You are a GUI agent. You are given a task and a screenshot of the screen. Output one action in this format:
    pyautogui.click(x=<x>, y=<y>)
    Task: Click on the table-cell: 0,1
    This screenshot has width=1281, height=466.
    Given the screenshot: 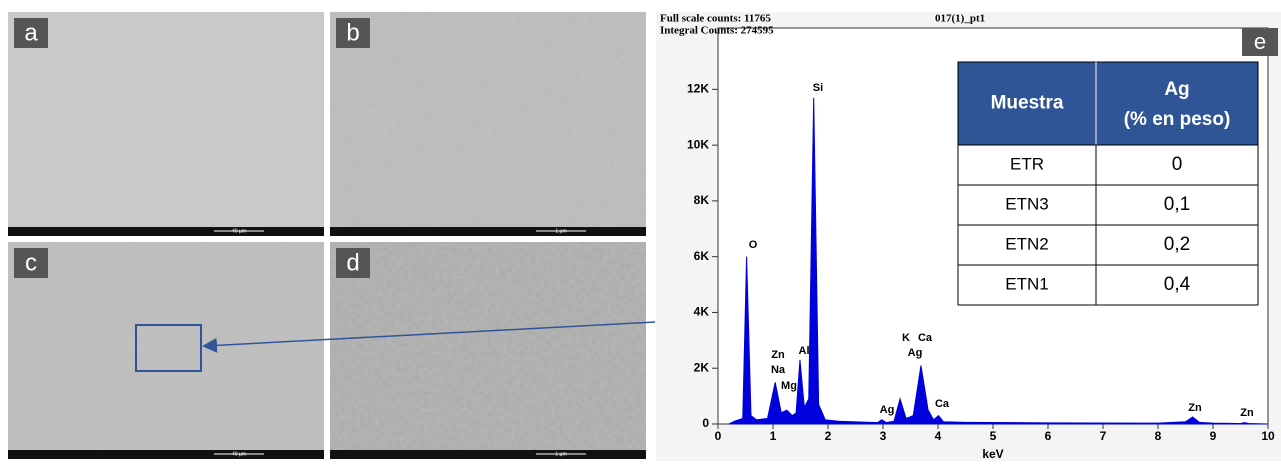 What is the action you would take?
    pyautogui.click(x=1177, y=204)
    